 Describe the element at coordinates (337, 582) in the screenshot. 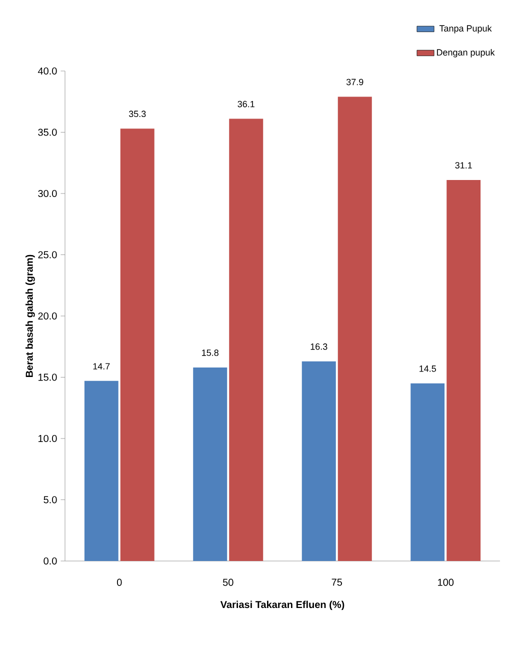

I see `x-tick-label: 75` at that location.